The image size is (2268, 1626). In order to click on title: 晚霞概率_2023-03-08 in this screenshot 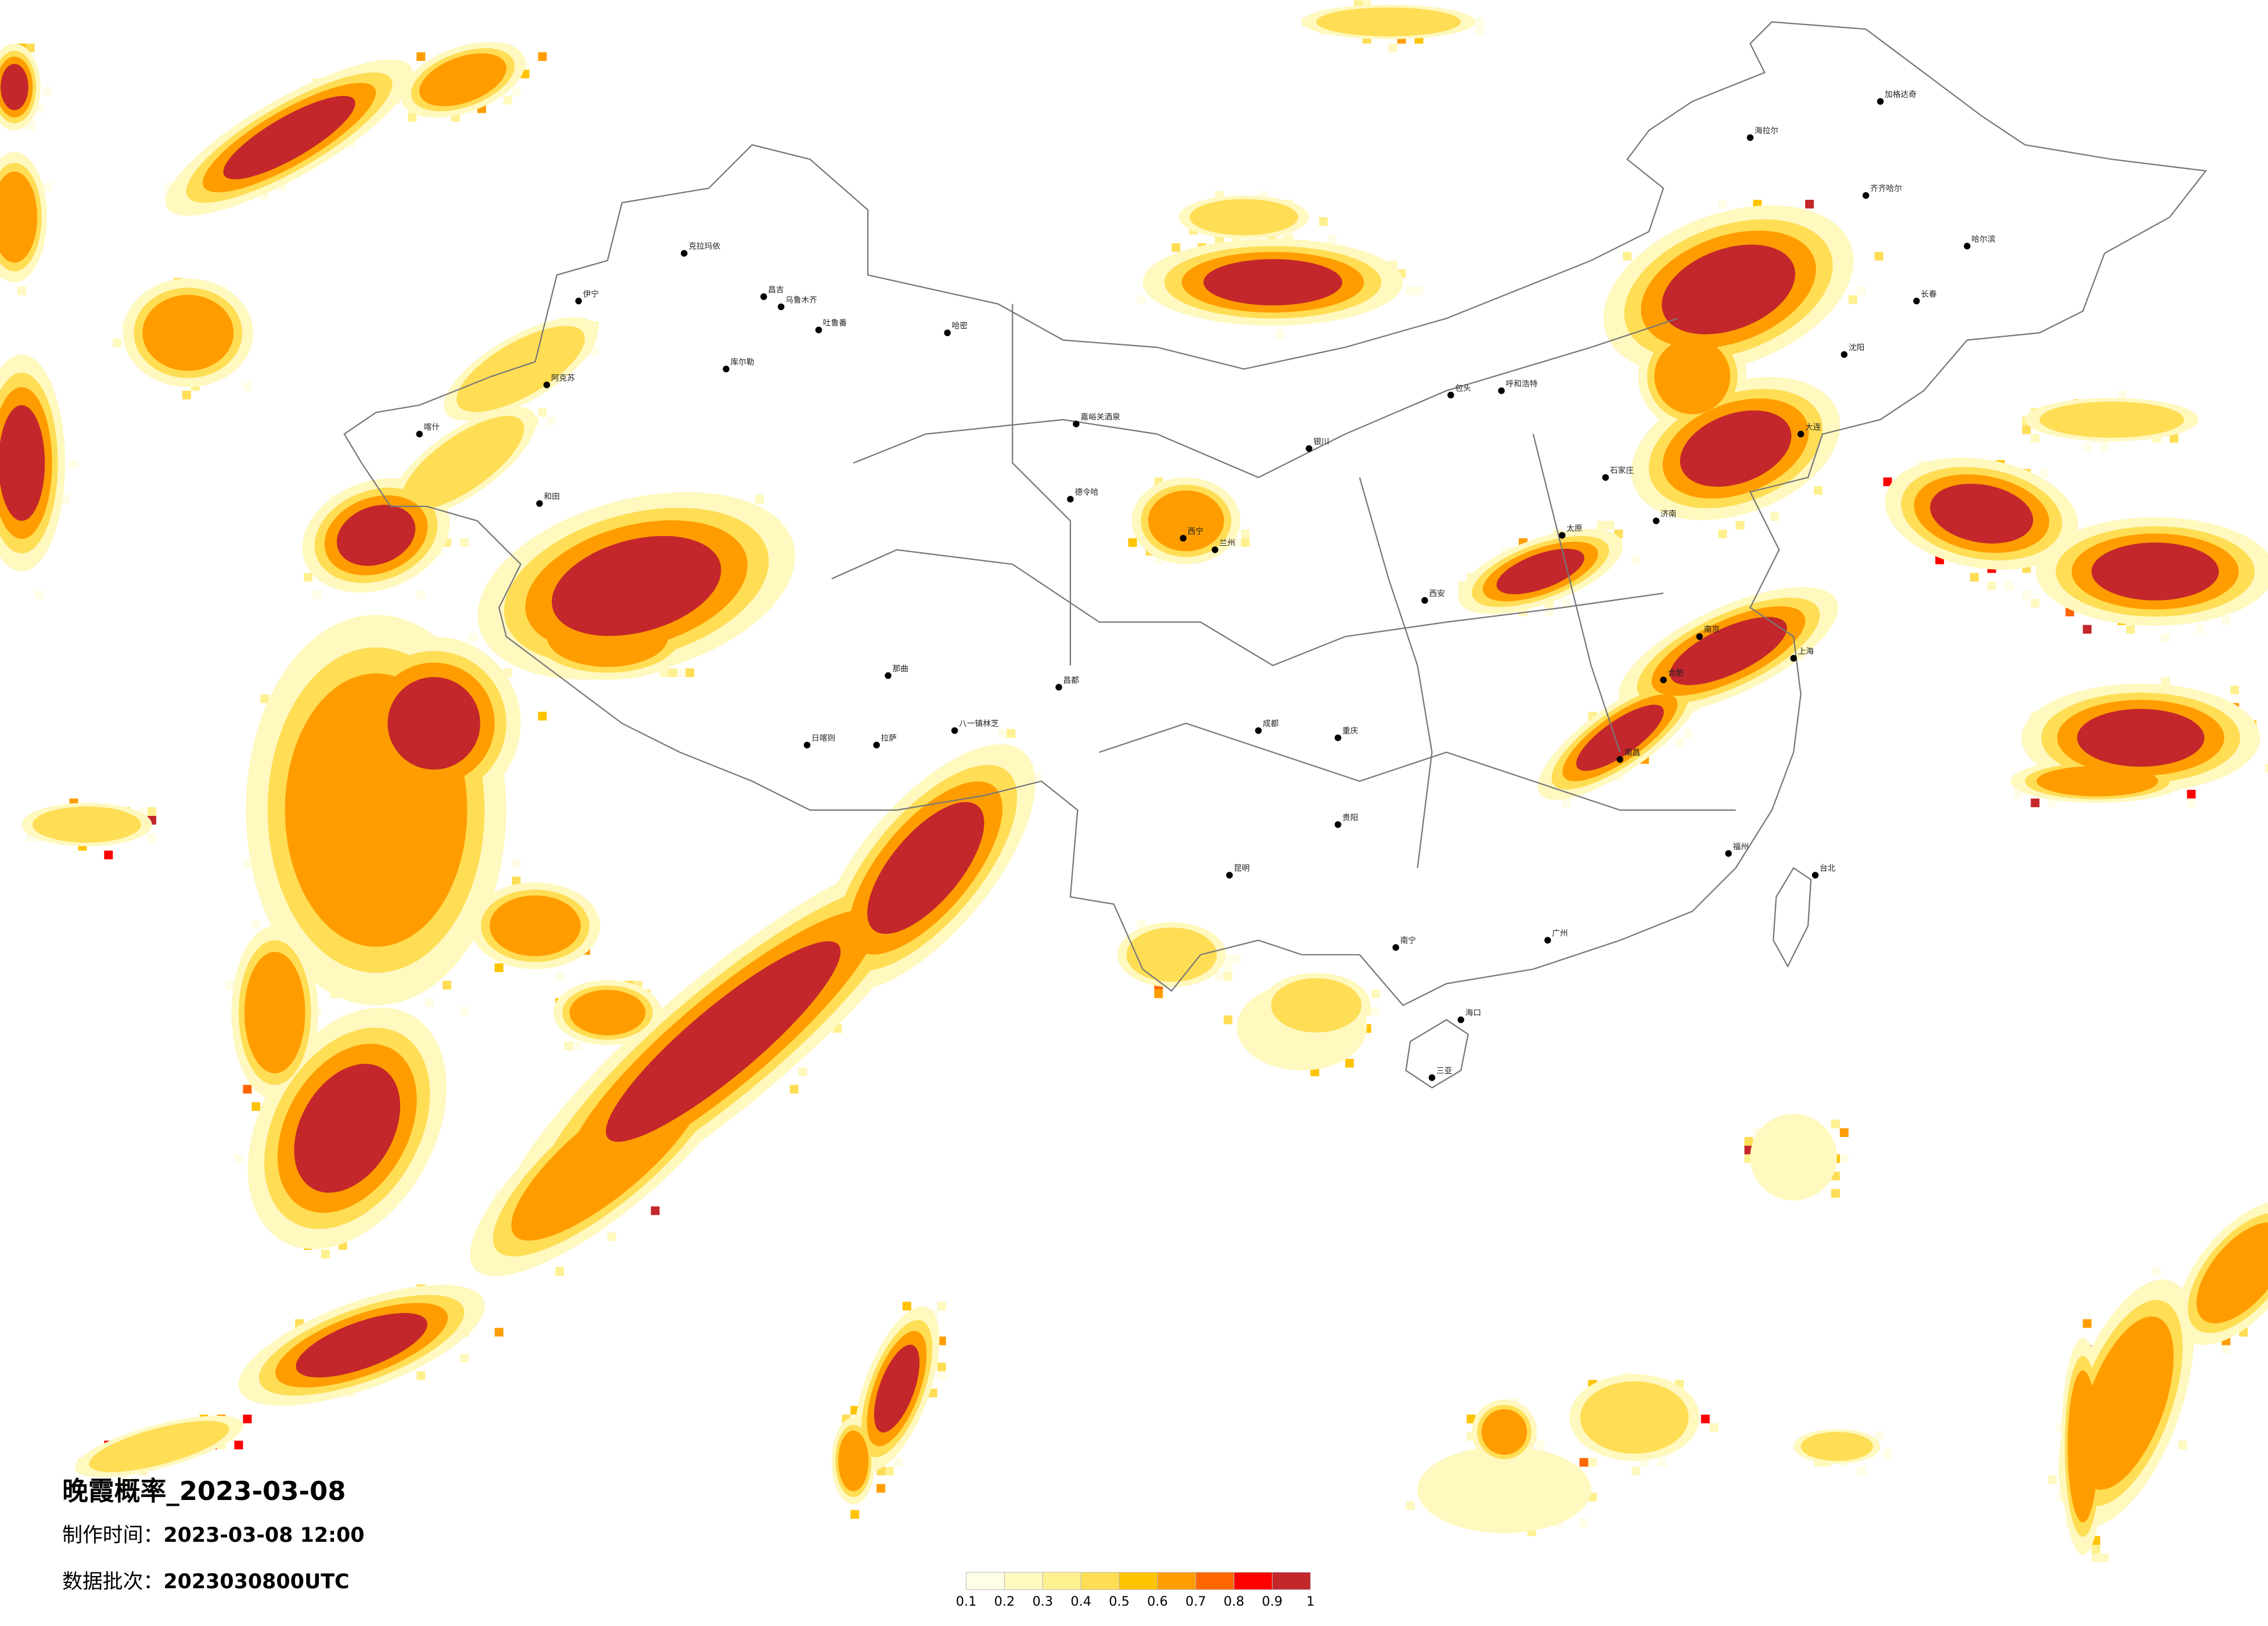, I will do `click(204, 1491)`.